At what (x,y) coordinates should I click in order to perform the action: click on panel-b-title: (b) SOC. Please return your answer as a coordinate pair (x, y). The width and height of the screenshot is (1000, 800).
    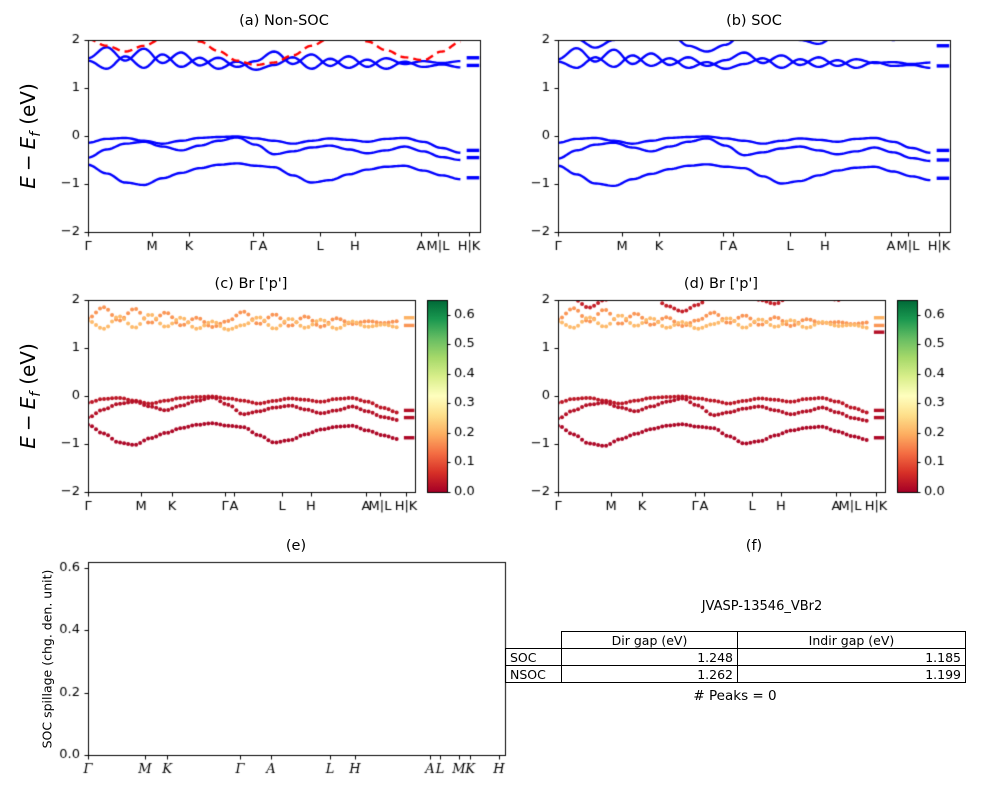
    Looking at the image, I should click on (754, 21).